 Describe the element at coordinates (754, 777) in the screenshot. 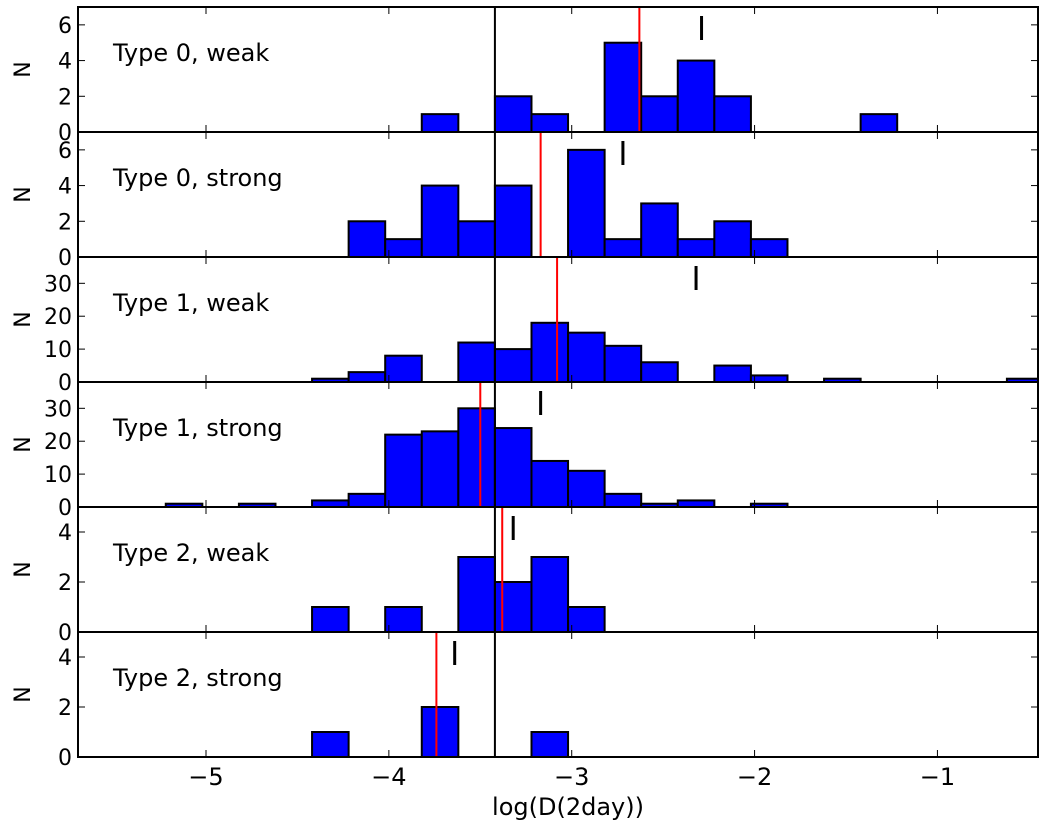

I see `x-tick-label: −2` at that location.